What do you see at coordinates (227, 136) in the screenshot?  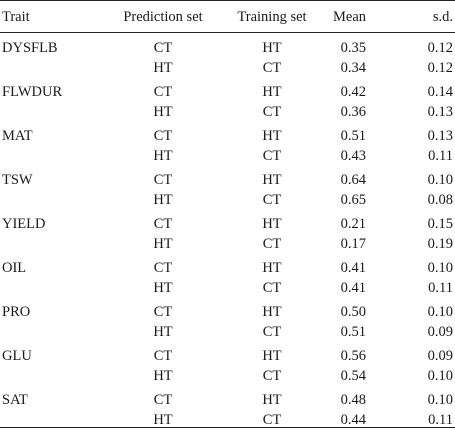 I see `table-row: MAT CT HT 0.51 0.13` at bounding box center [227, 136].